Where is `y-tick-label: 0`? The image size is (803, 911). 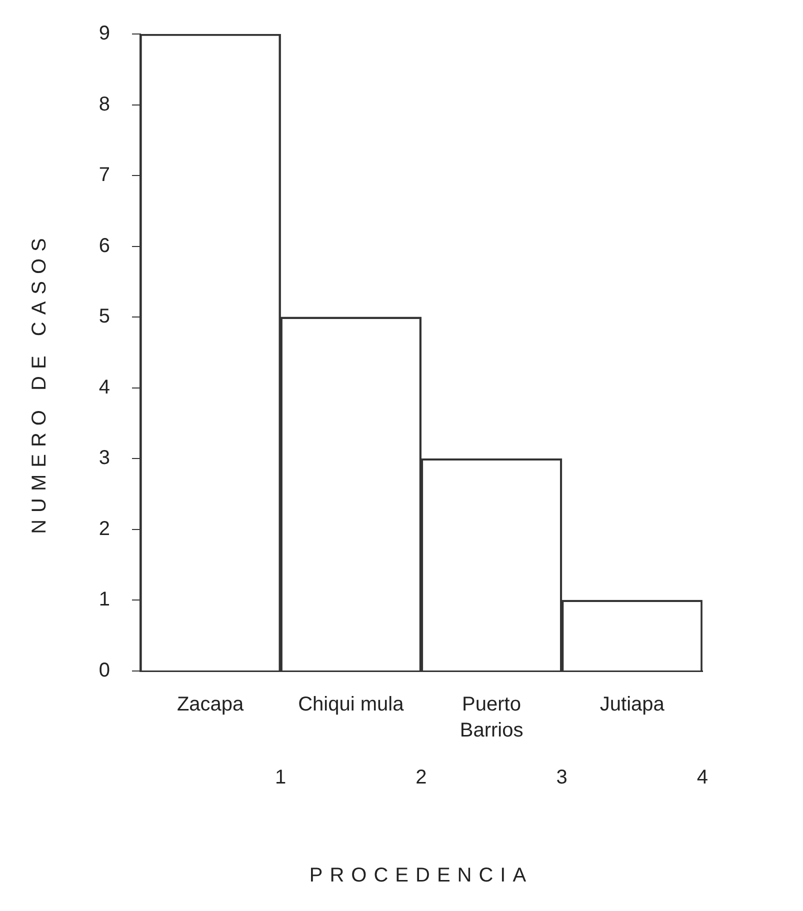 y-tick-label: 0 is located at coordinates (104, 671).